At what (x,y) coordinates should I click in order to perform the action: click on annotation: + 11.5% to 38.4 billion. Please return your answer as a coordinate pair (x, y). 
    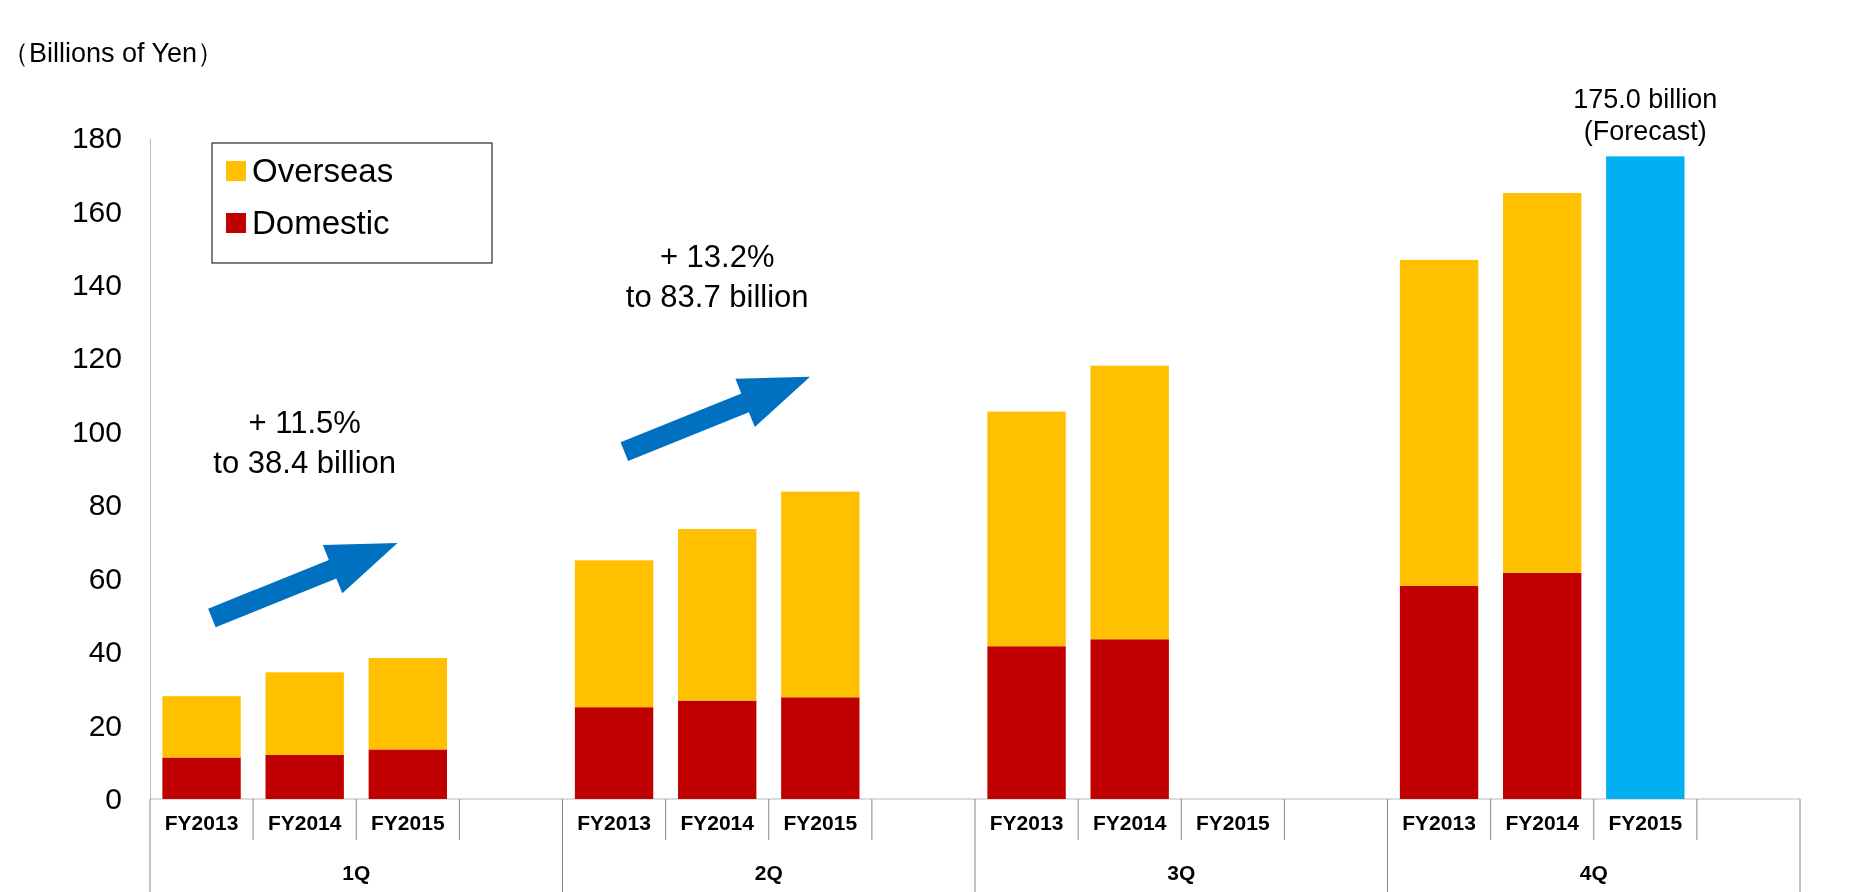
    Looking at the image, I should click on (305, 442).